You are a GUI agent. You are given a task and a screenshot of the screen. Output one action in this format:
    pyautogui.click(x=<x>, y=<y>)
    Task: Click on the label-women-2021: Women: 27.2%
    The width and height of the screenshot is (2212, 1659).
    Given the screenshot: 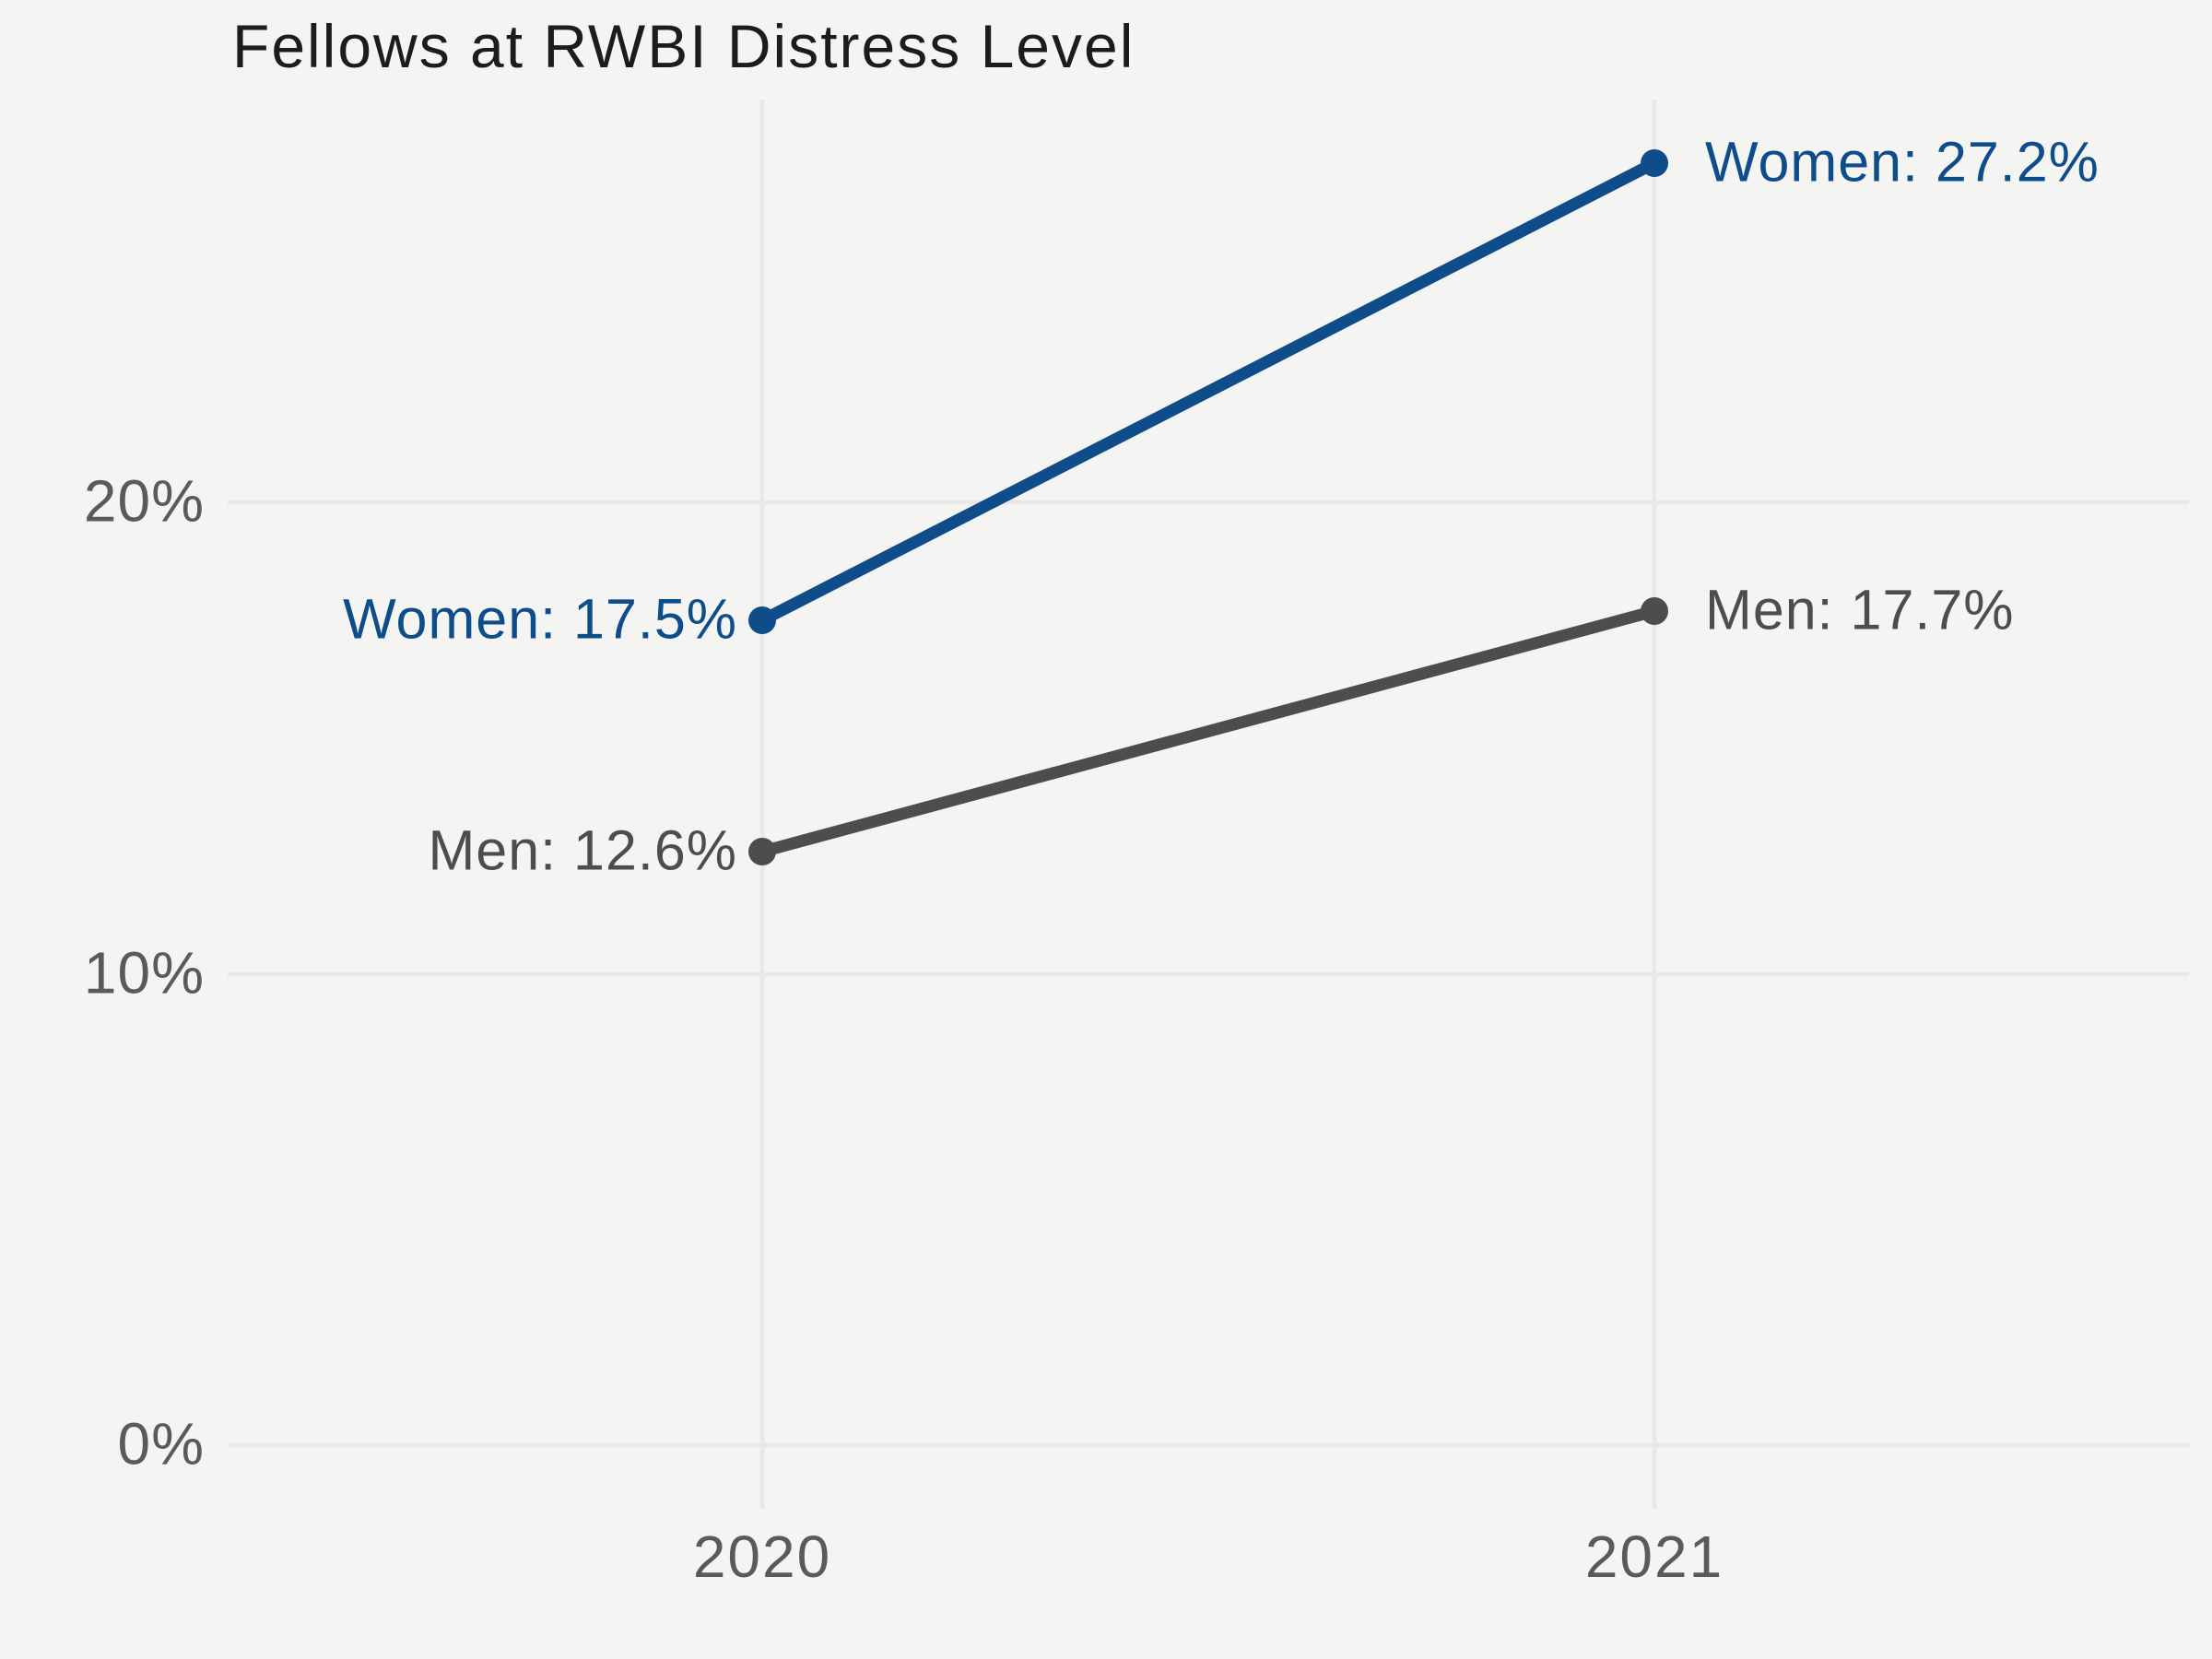 What is the action you would take?
    pyautogui.click(x=1902, y=162)
    